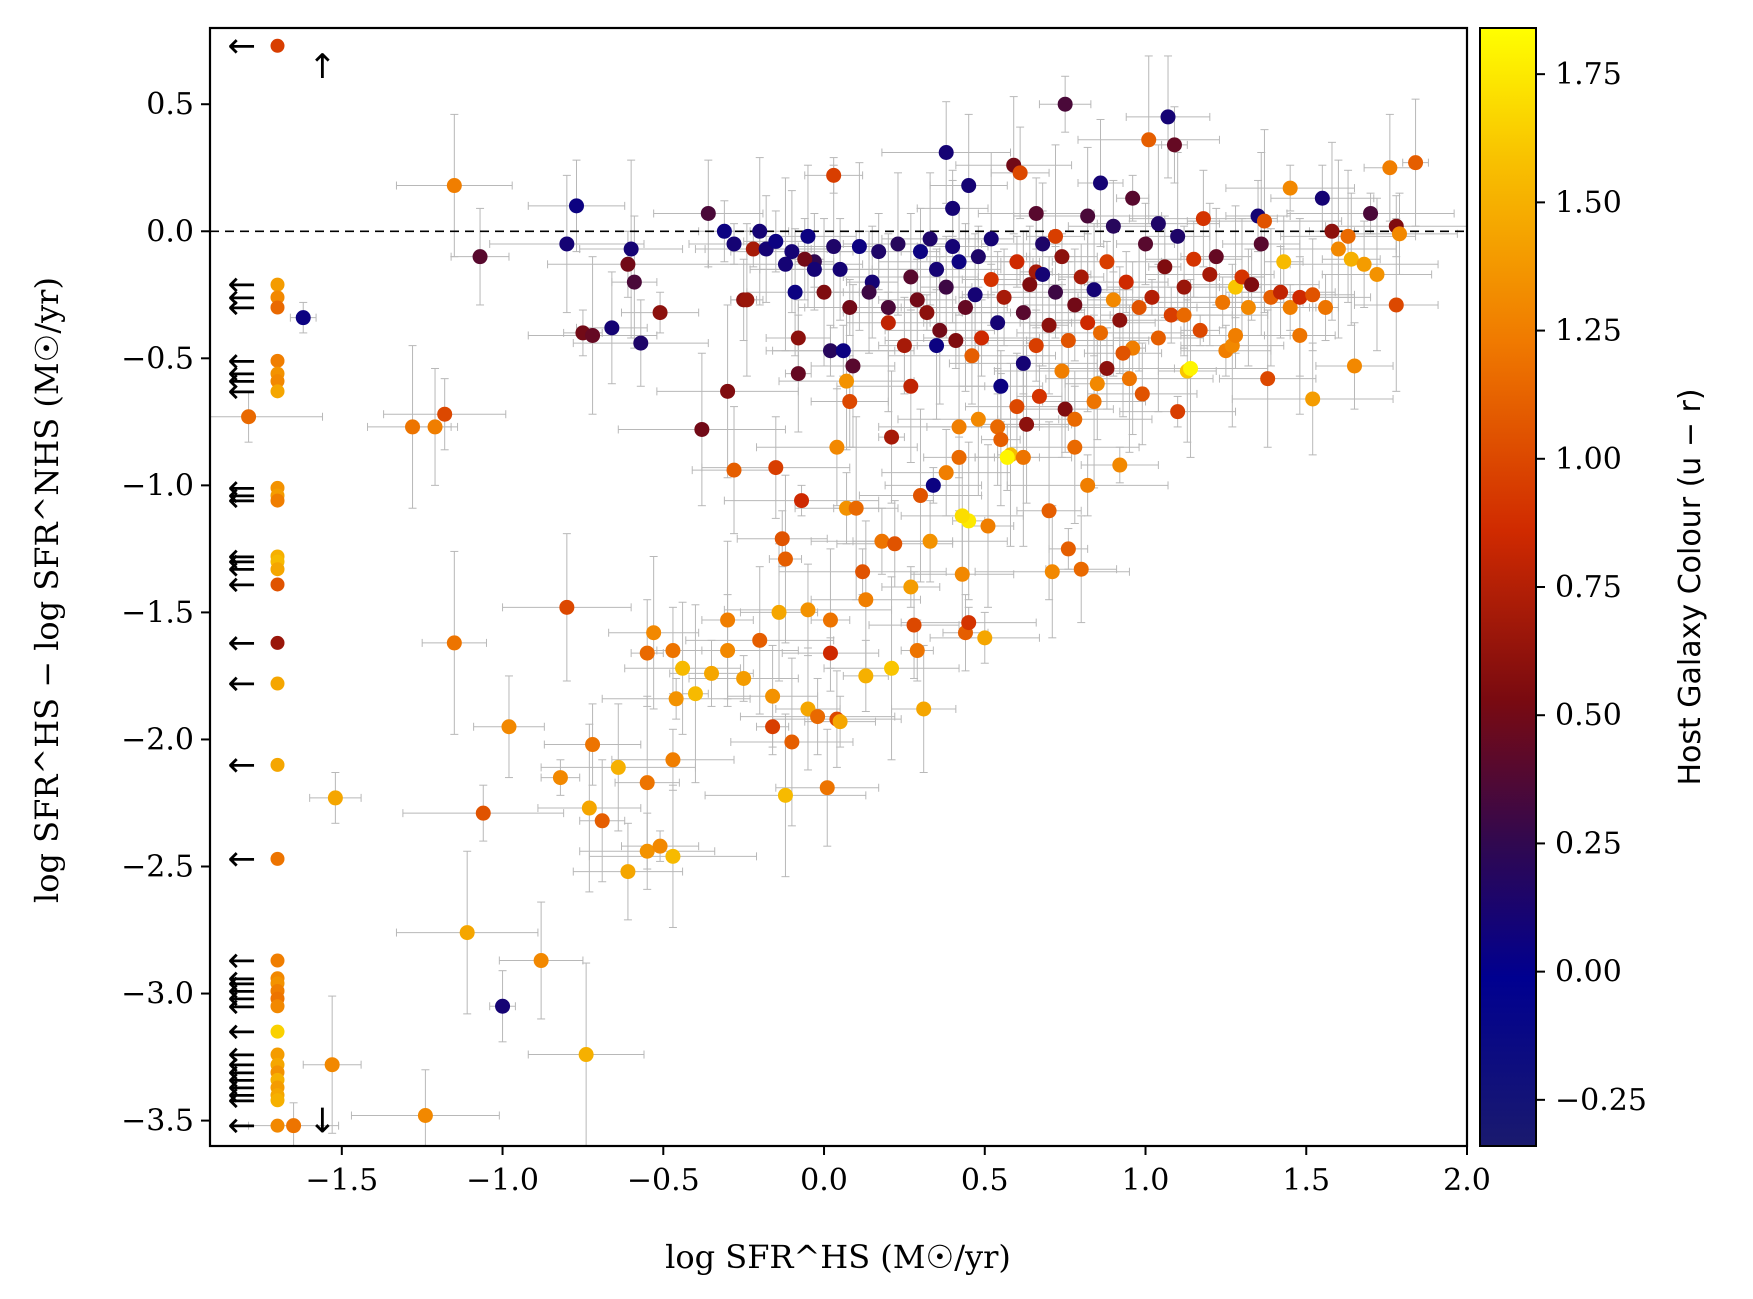  I want to click on x-tick-label: 1.0, so click(1146, 1180).